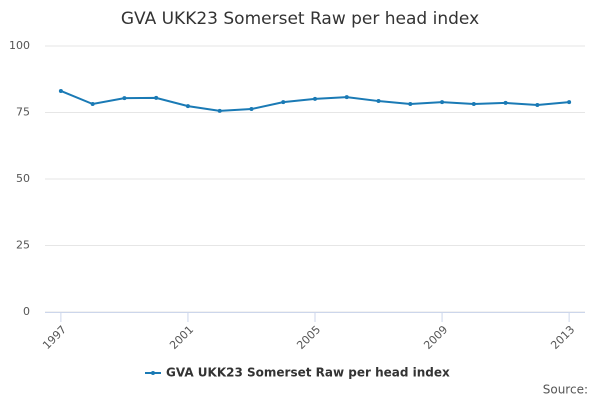 Image resolution: width=600 pixels, height=400 pixels. I want to click on y-tick-label: 50, so click(23, 178).